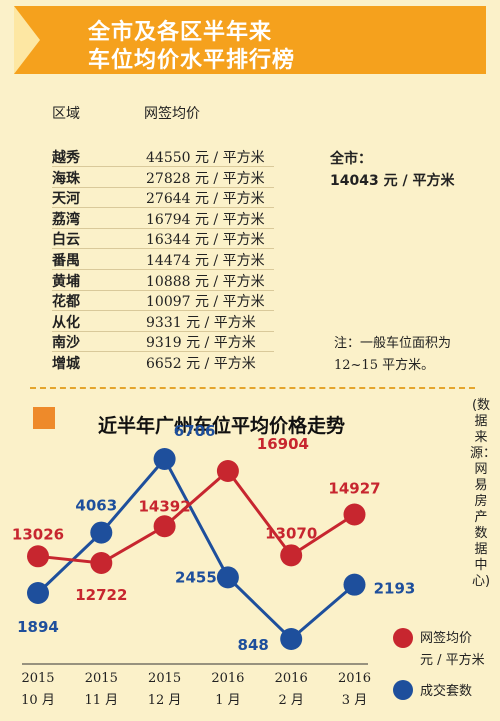  I want to click on table-row: 增城 6652 元 / 平方米, so click(172, 363).